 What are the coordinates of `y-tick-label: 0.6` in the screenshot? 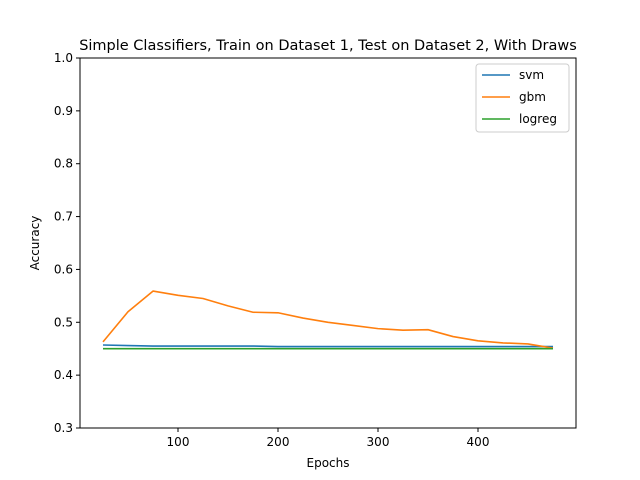 It's located at (63, 269).